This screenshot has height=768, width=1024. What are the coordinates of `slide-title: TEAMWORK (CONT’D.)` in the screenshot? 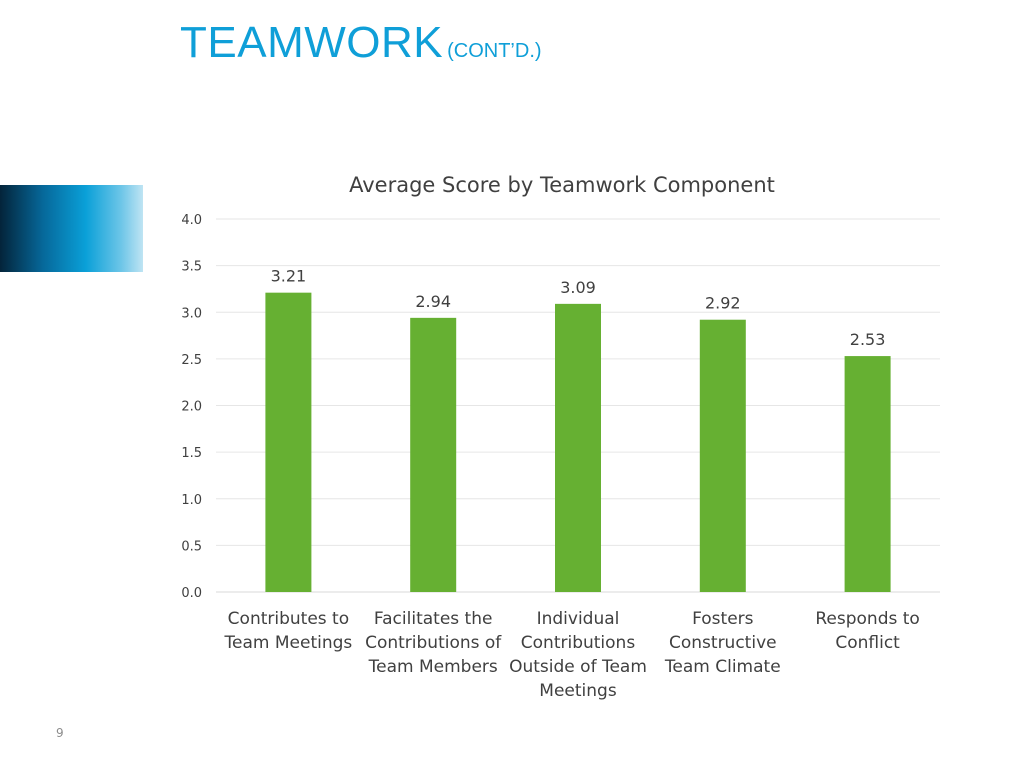 It's located at (361, 43).